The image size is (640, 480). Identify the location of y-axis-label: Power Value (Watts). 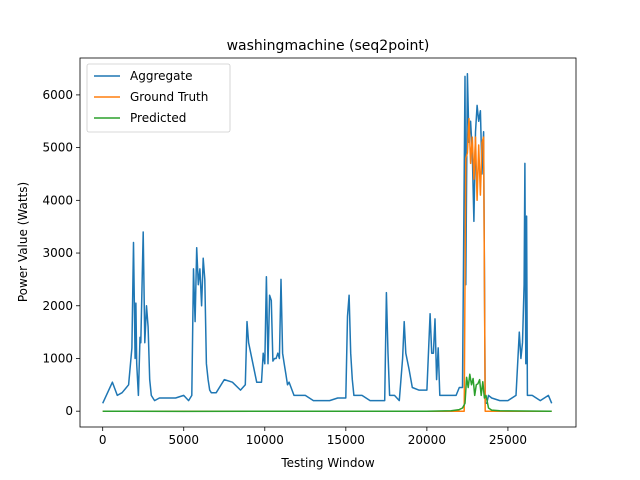
(23, 242).